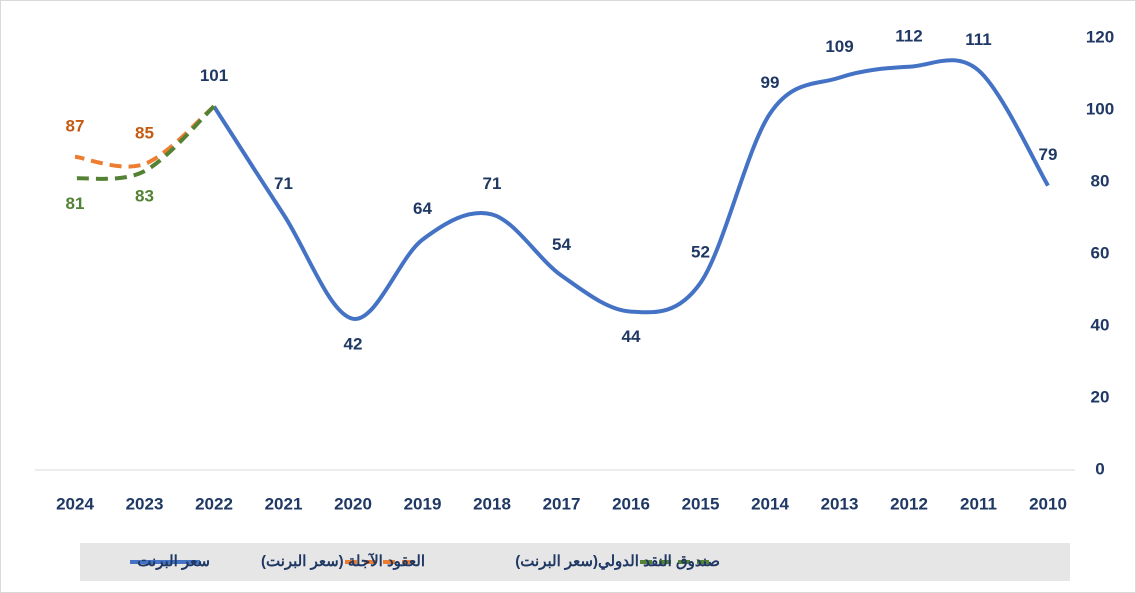 Image resolution: width=1136 pixels, height=593 pixels. I want to click on series-line, so click(145, 142).